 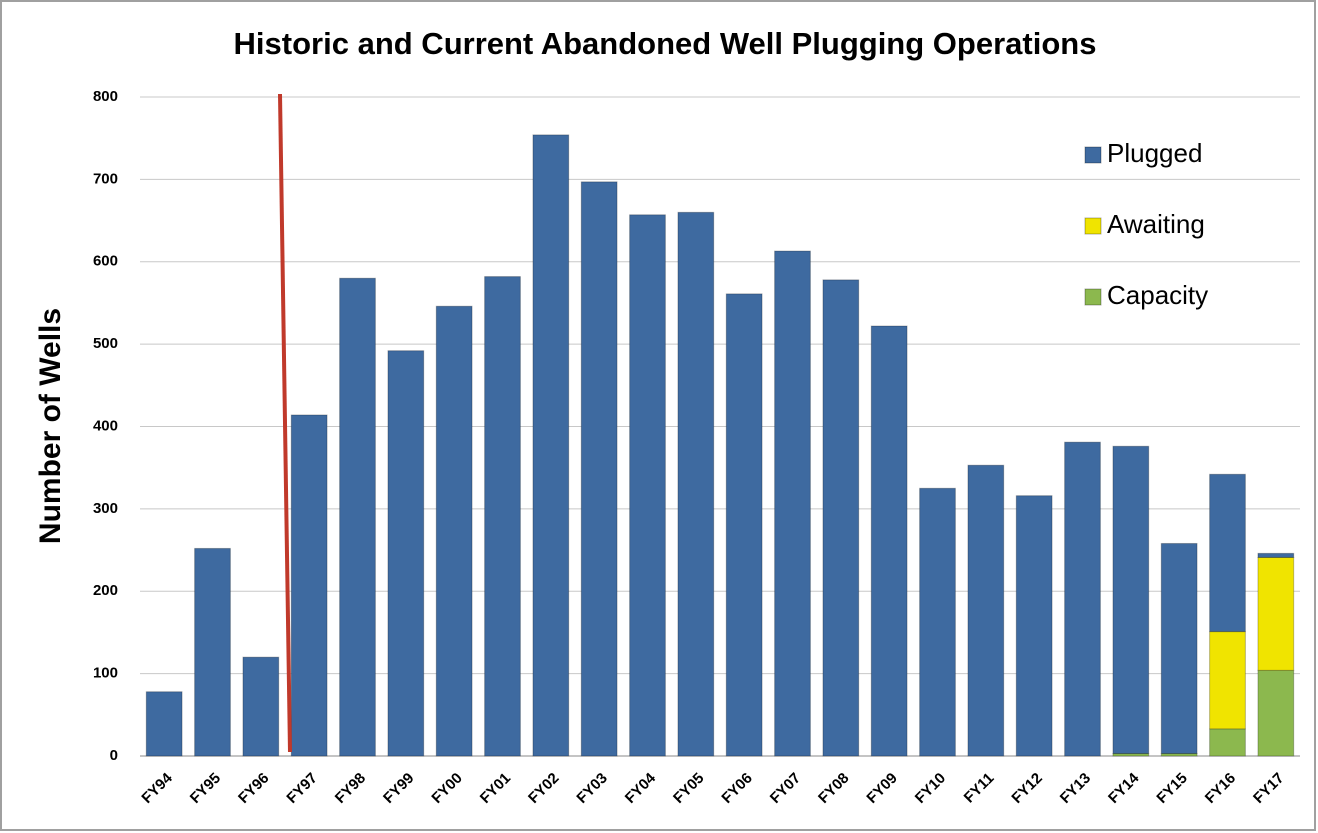 I want to click on y-tick-label: 600, so click(x=105, y=261).